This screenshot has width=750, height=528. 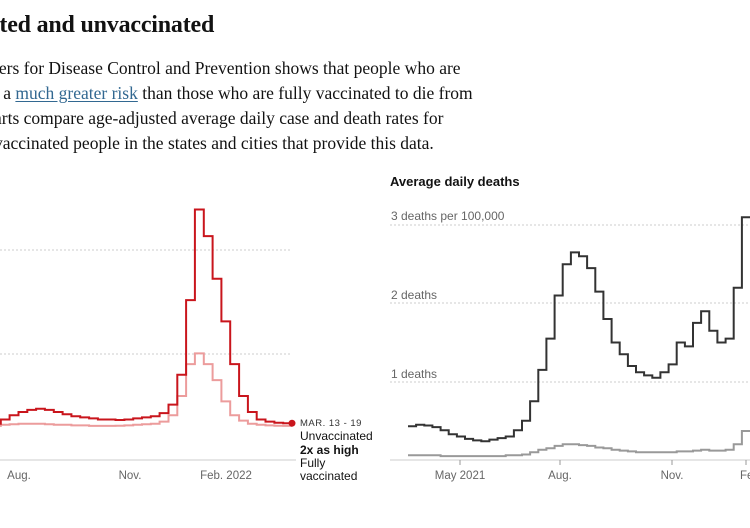 I want to click on cases-endpoint-dot, so click(x=292, y=423).